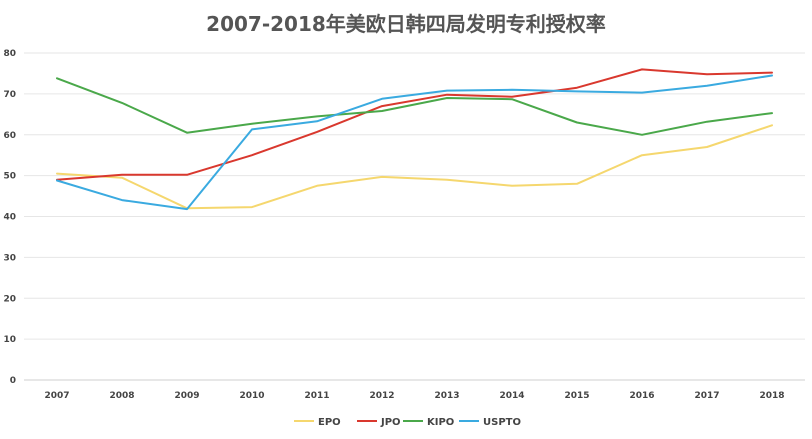 The image size is (812, 439). I want to click on x-tick-label: 2010, so click(251, 396).